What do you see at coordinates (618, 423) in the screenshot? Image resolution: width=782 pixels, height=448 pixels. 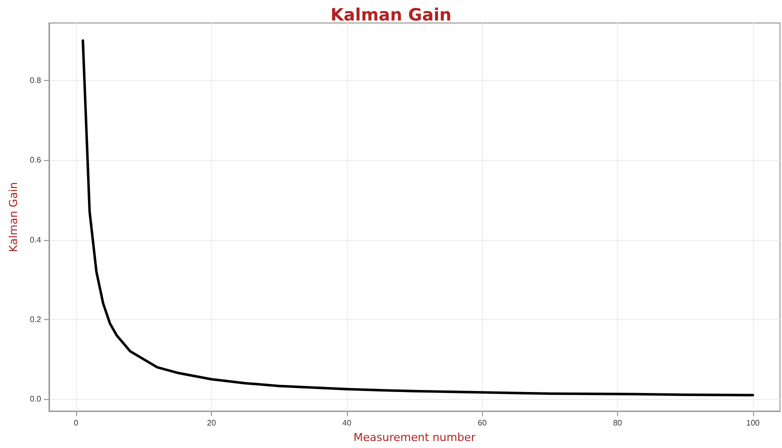 I see `x-tick-label: 80` at bounding box center [618, 423].